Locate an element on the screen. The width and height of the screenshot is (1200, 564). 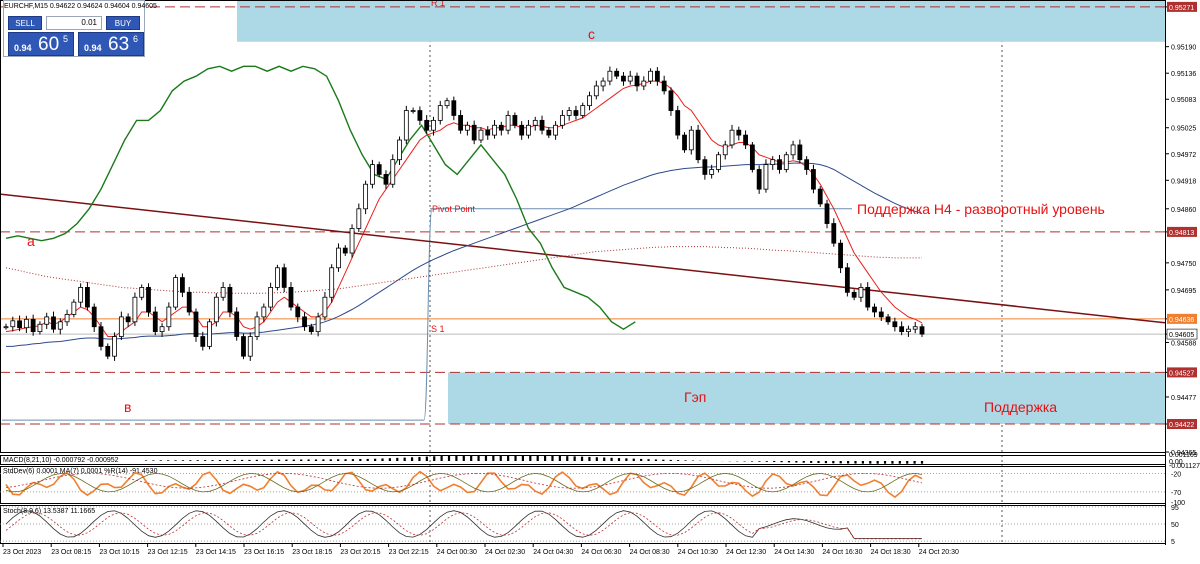
support-h4-label: Поддержка H4 - разворотный уровень is located at coordinates (981, 209).